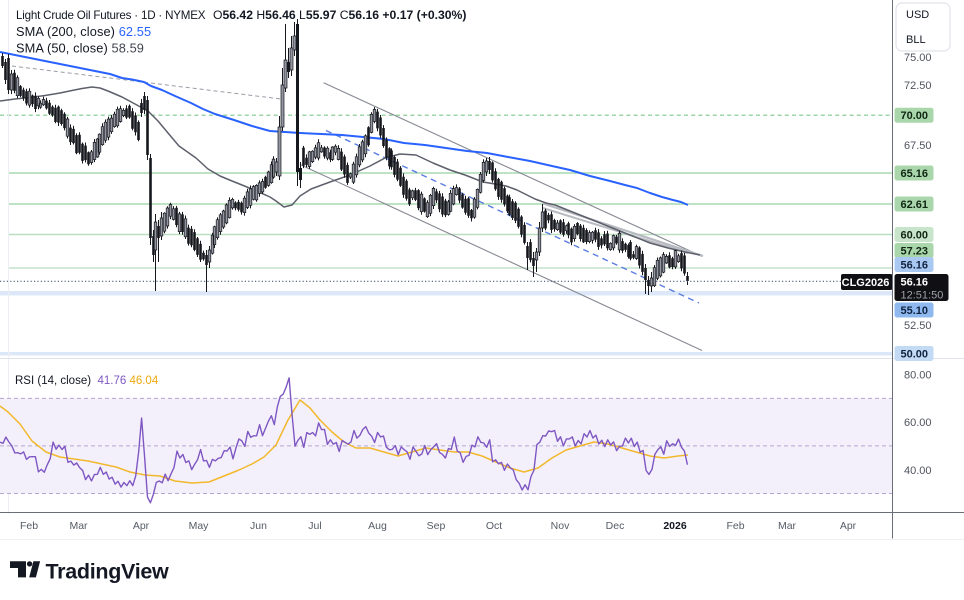  Describe the element at coordinates (314, 526) in the screenshot. I see `svg-text: Jul` at that location.